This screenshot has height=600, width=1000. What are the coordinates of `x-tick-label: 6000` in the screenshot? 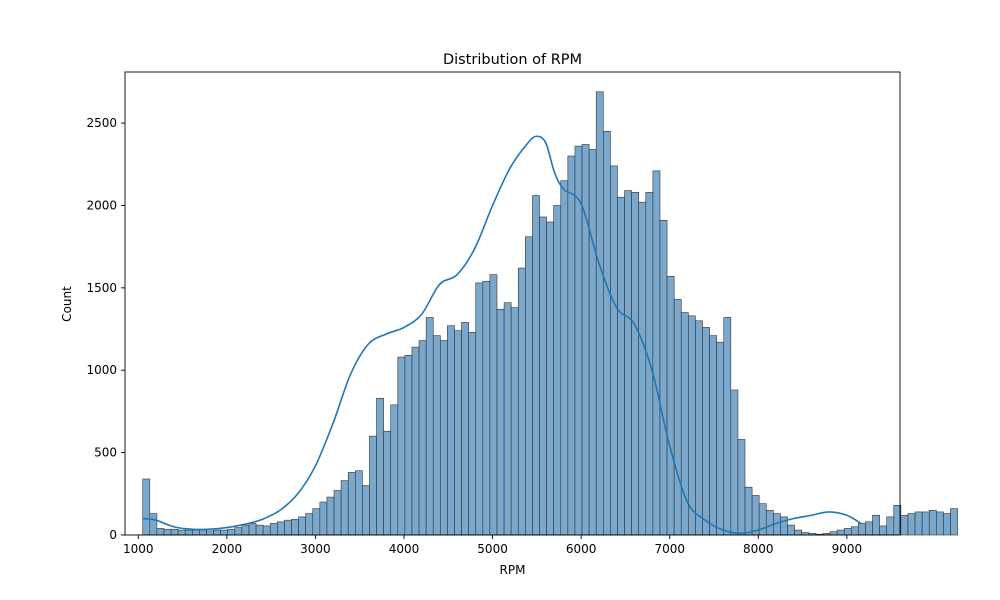 It's located at (581, 549).